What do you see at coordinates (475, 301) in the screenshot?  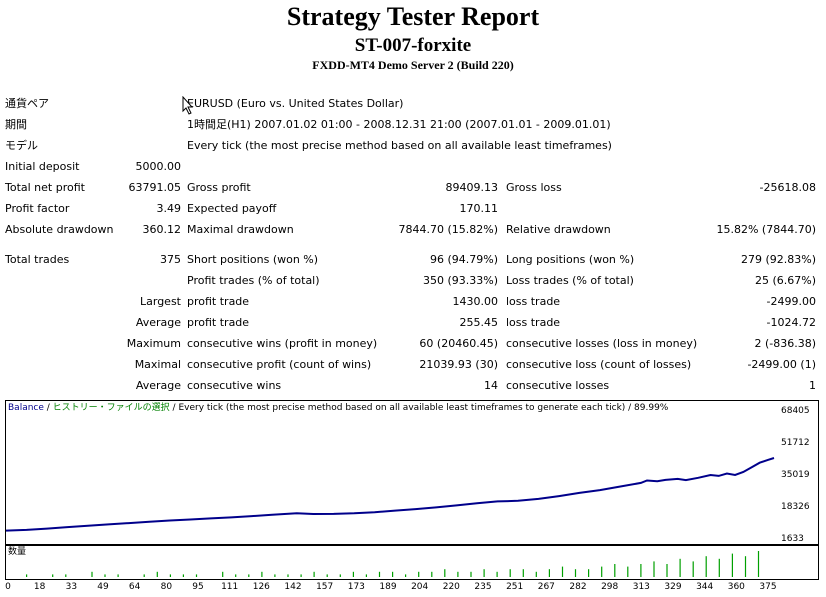 I see `largest-profit-value: 1430.00` at bounding box center [475, 301].